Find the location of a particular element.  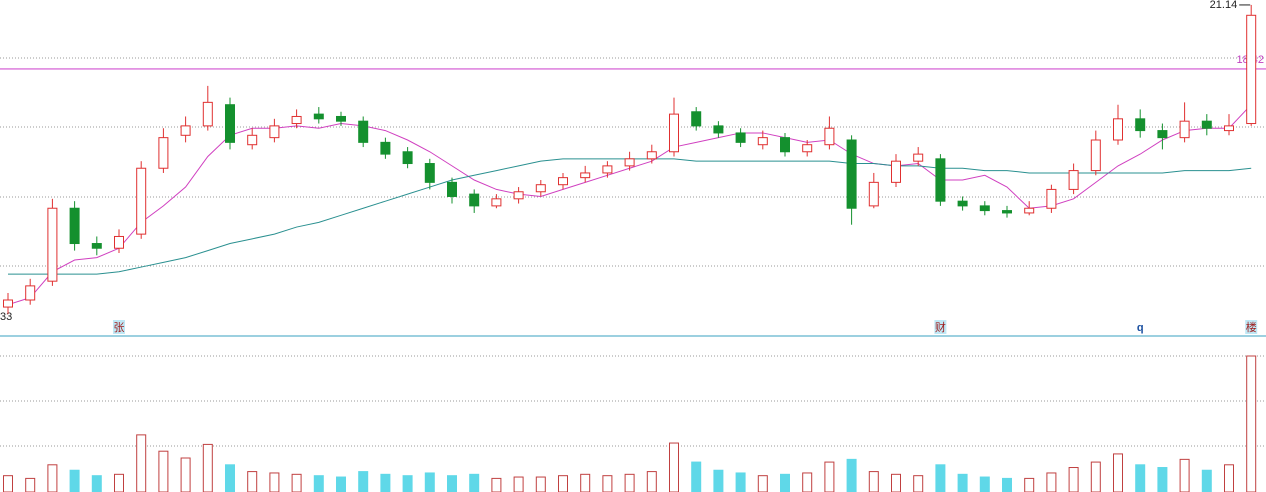

low-label: 33 is located at coordinates (6, 317).